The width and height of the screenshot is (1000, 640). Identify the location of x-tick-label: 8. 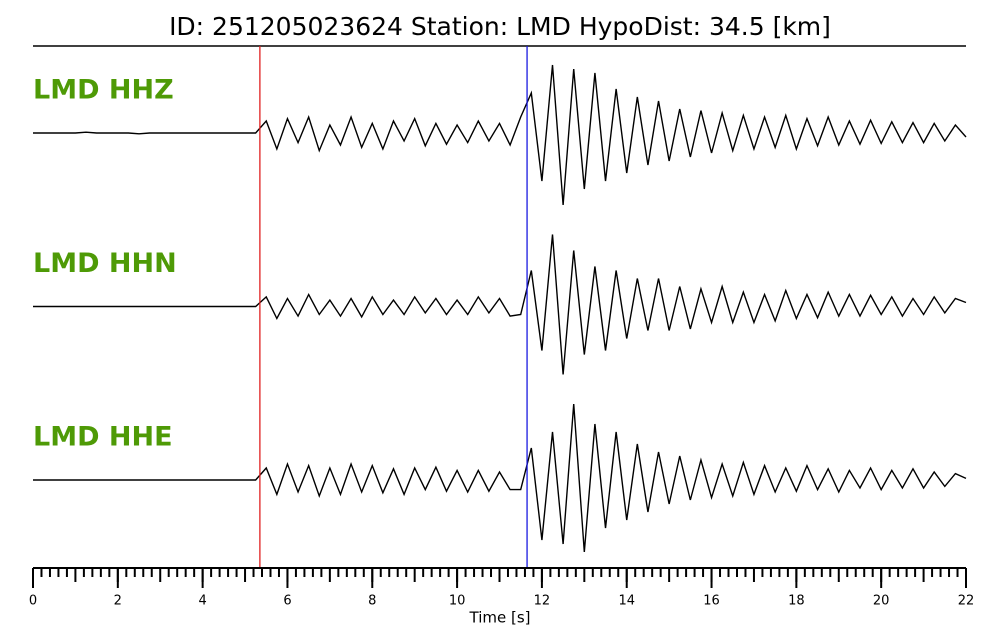
(372, 601).